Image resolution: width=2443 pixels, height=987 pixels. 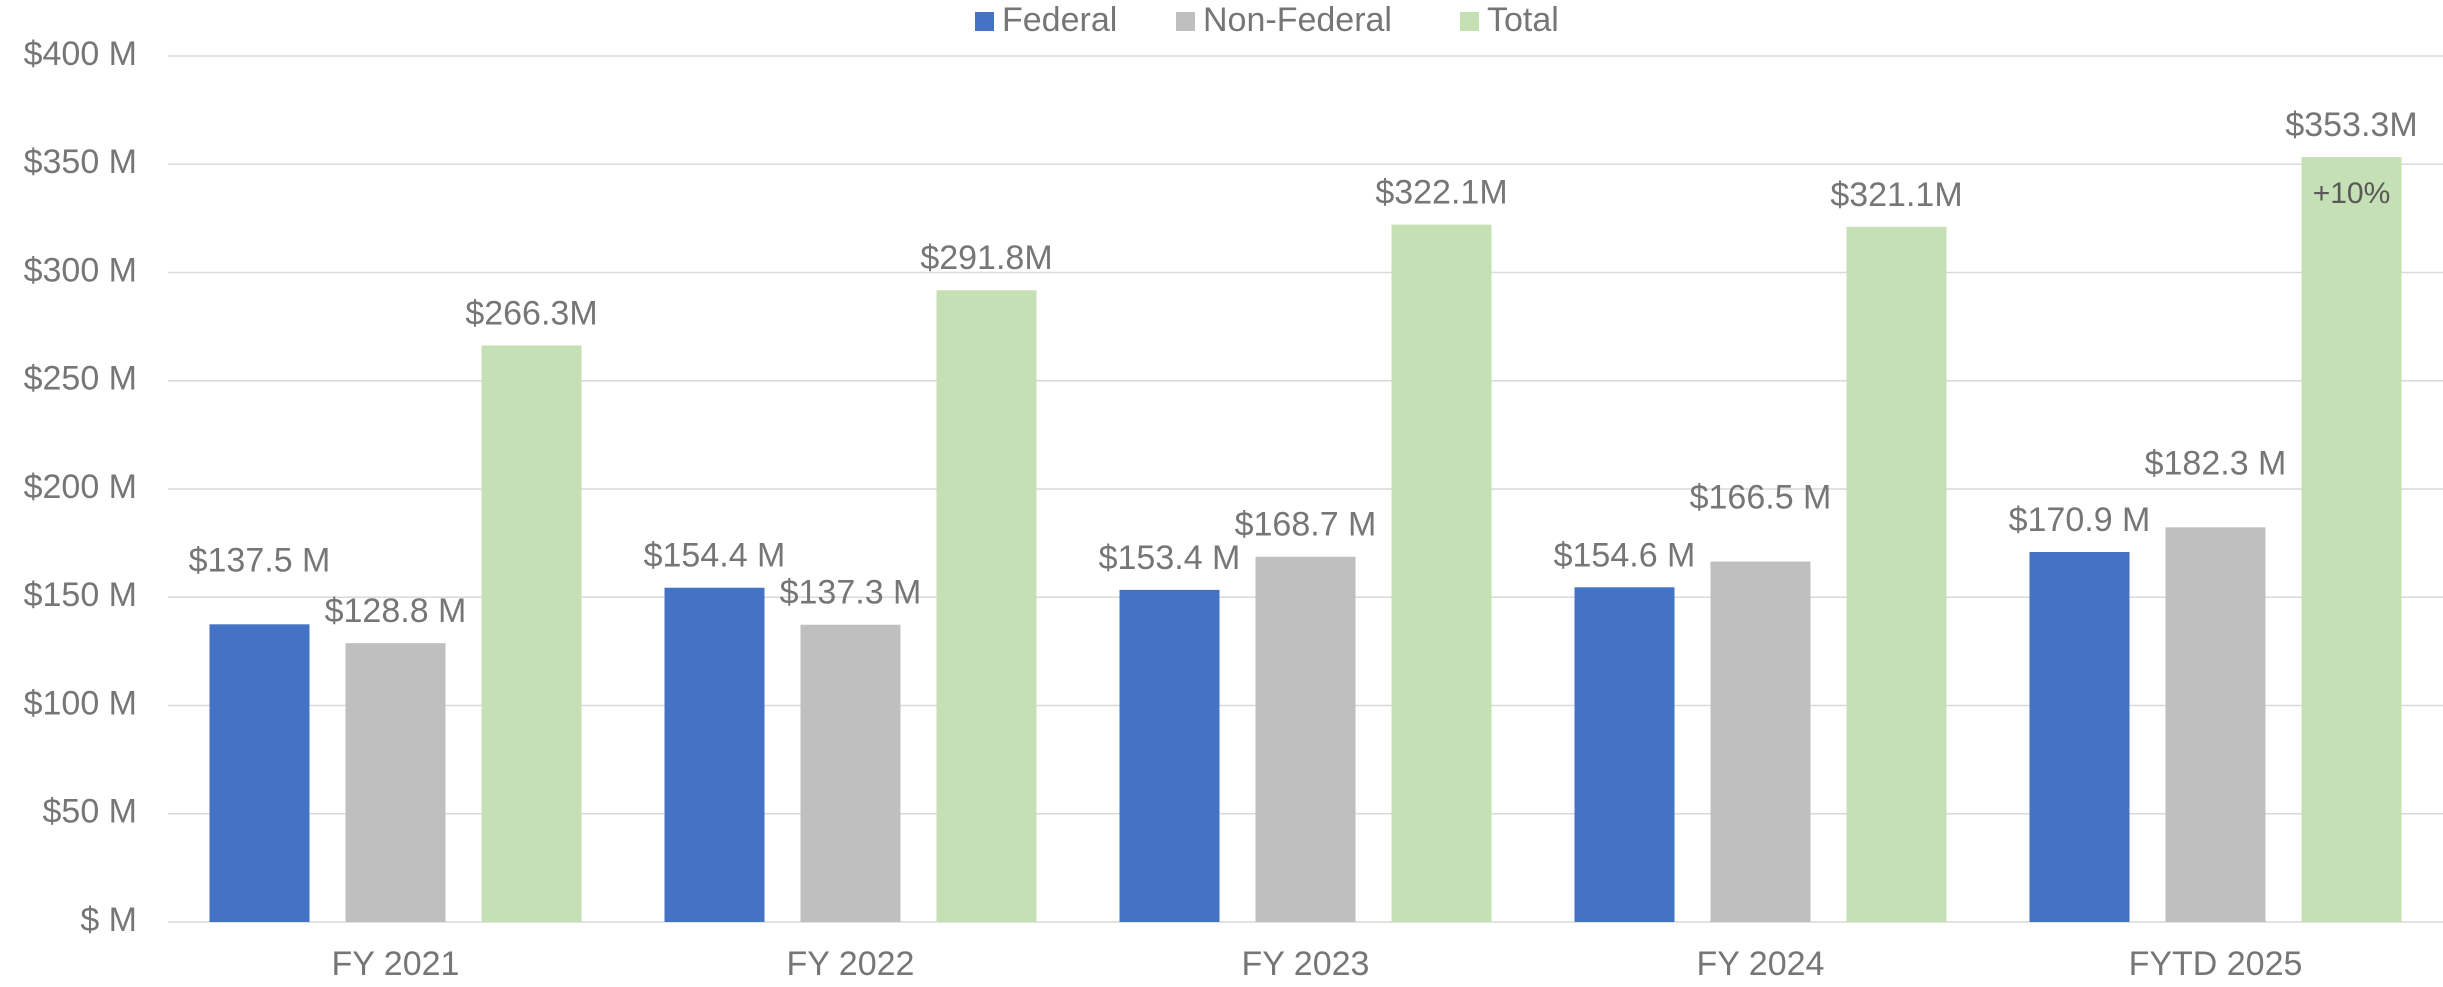 What do you see at coordinates (2216, 463) in the screenshot?
I see `data-label: $182.3 M` at bounding box center [2216, 463].